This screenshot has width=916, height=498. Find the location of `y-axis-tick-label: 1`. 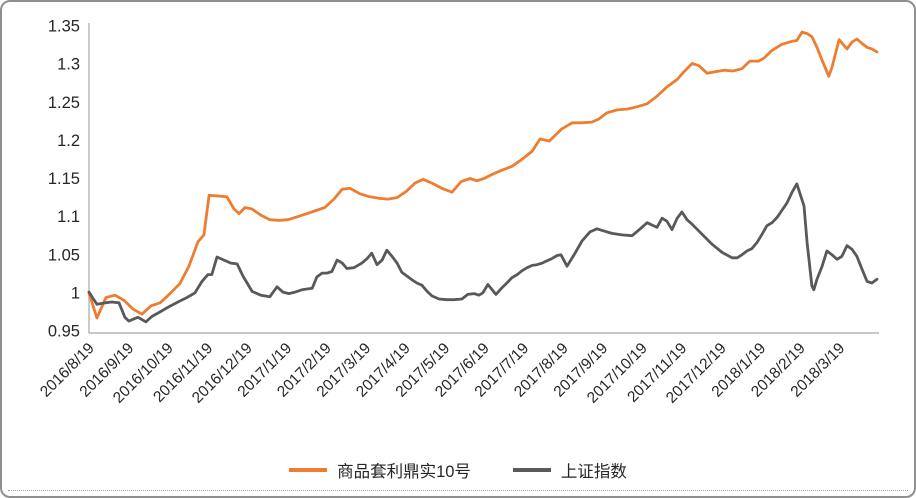

y-axis-tick-label: 1 is located at coordinates (75, 293).